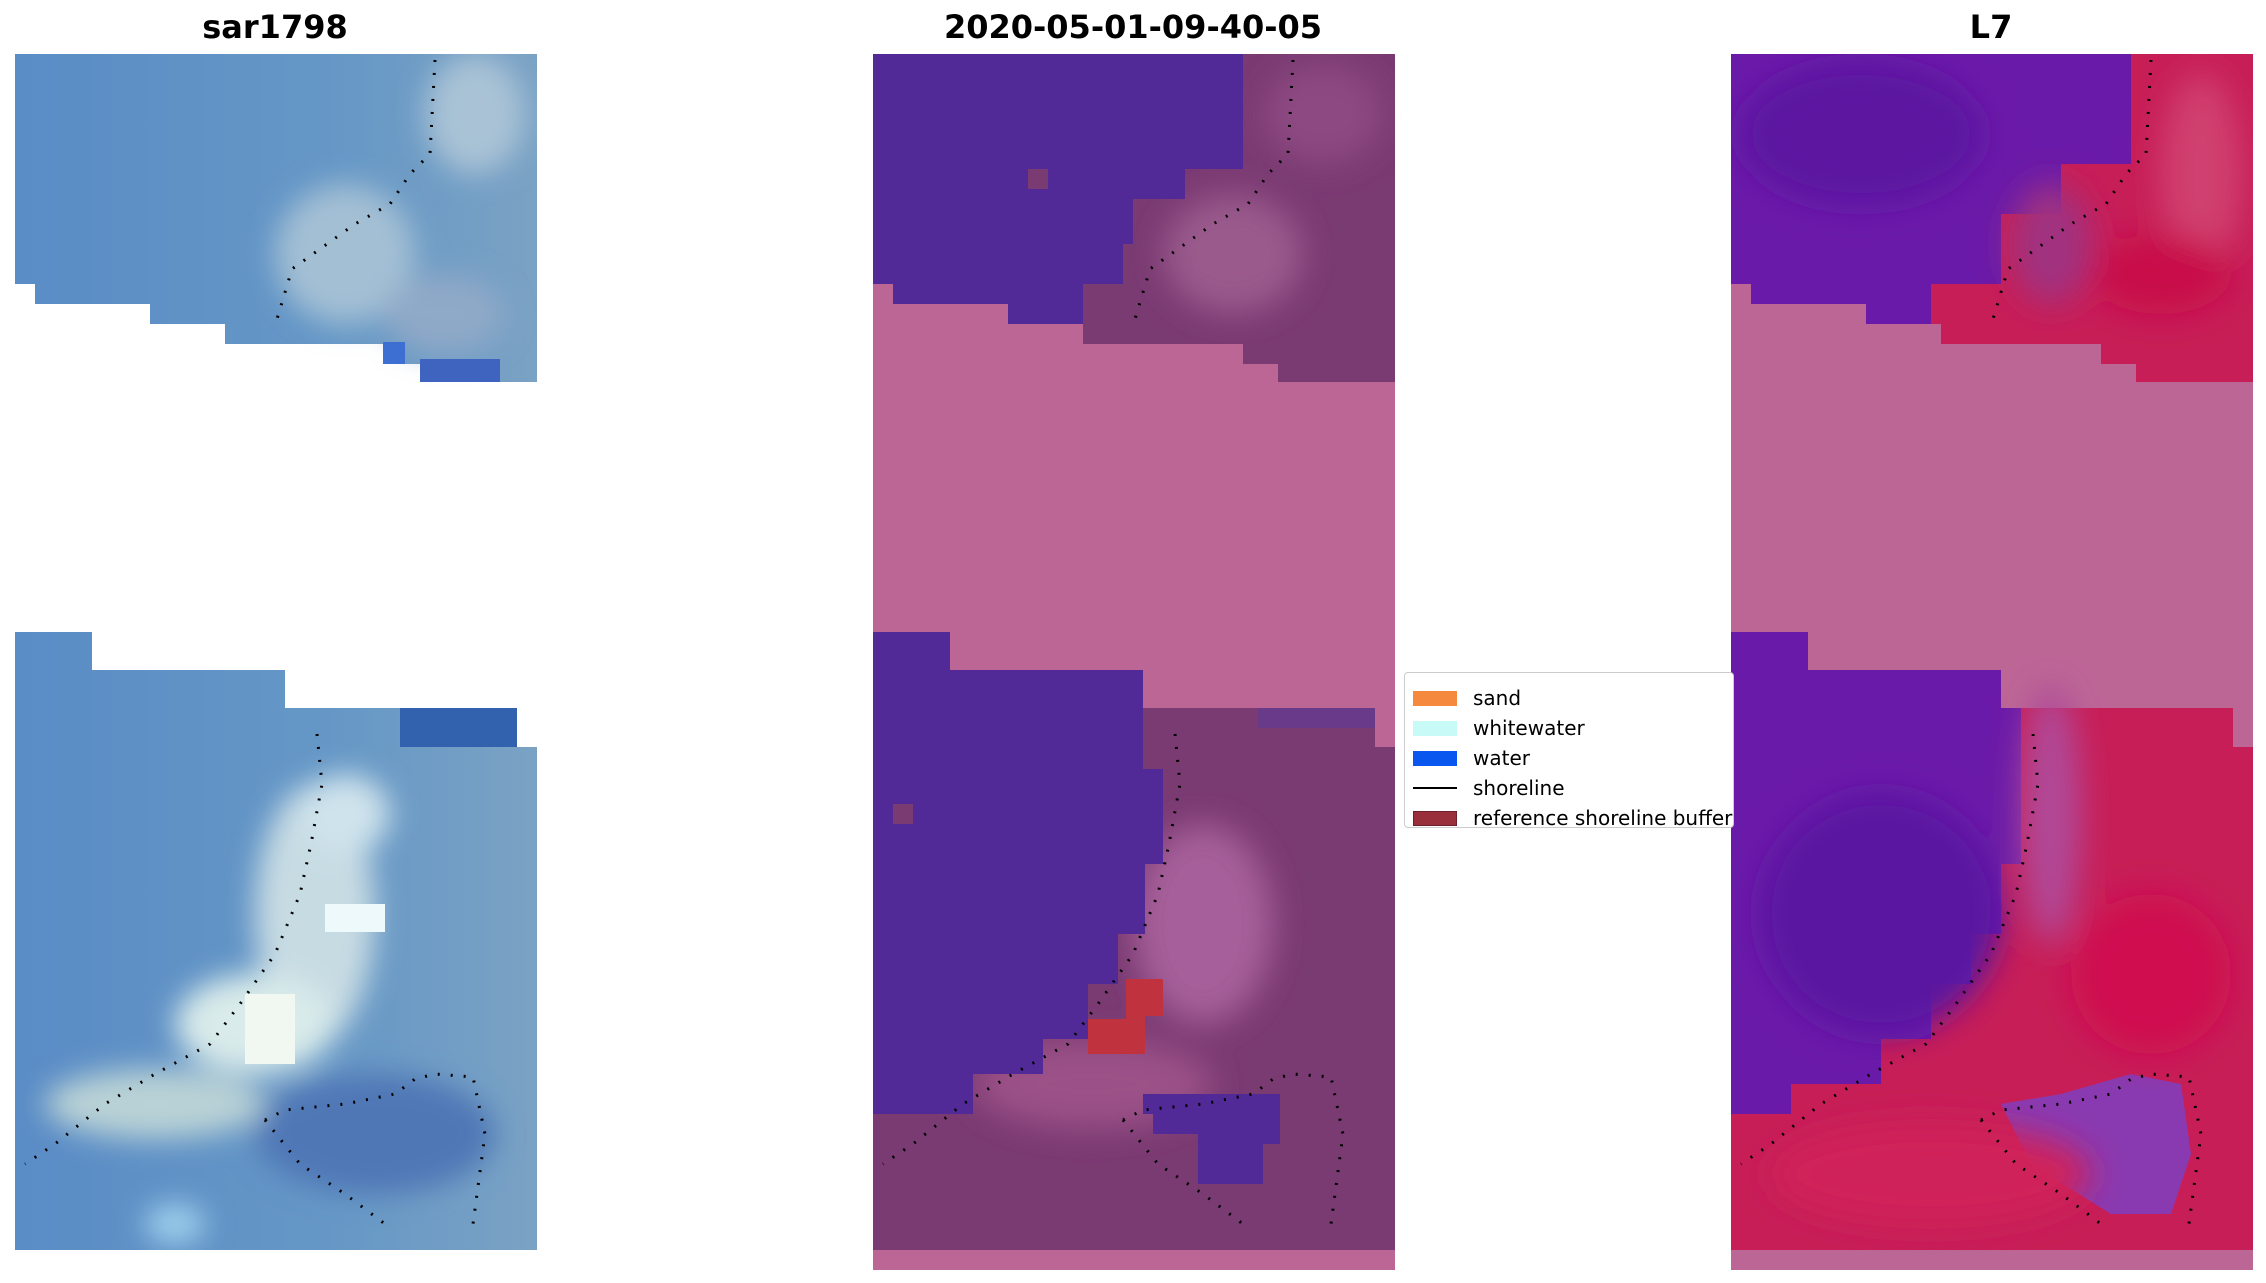 This screenshot has height=1283, width=2266. I want to click on legend-swatch-sand, so click(1435, 698).